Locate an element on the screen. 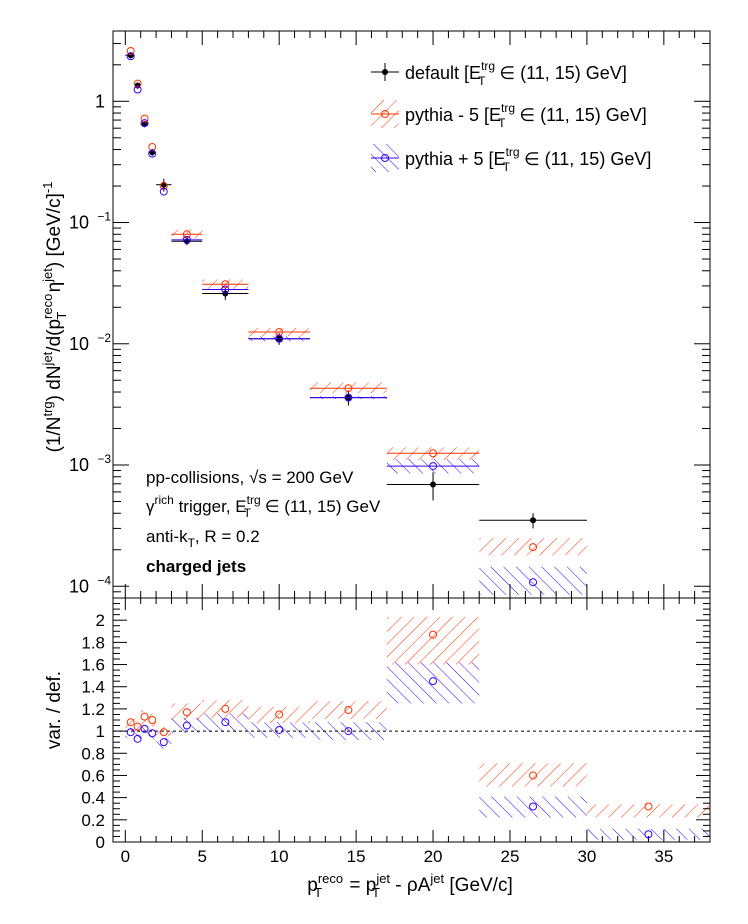 This screenshot has height=924, width=748. x-tick-label: 0 is located at coordinates (125, 856).